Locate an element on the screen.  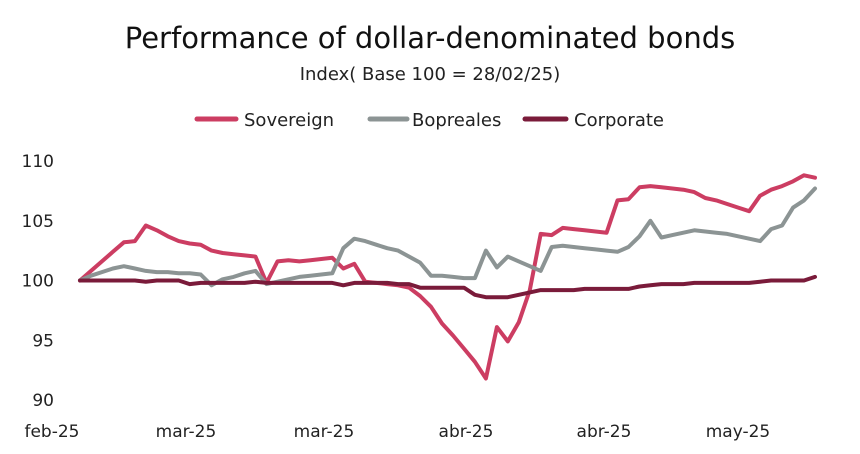
series-line-corporate is located at coordinates (447, 287).